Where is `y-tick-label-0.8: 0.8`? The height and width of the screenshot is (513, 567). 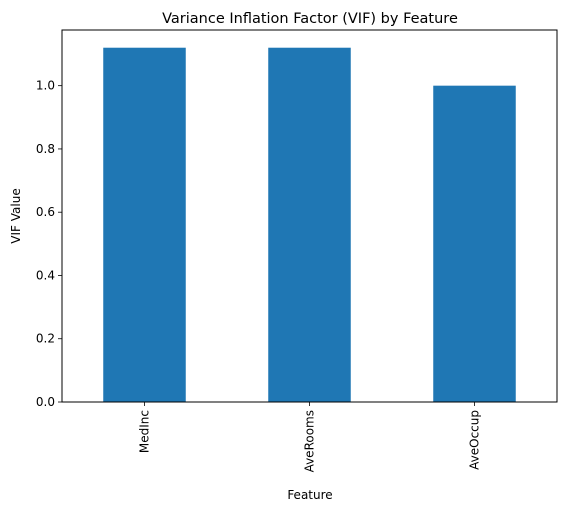
y-tick-label-0.8: 0.8 is located at coordinates (45, 149).